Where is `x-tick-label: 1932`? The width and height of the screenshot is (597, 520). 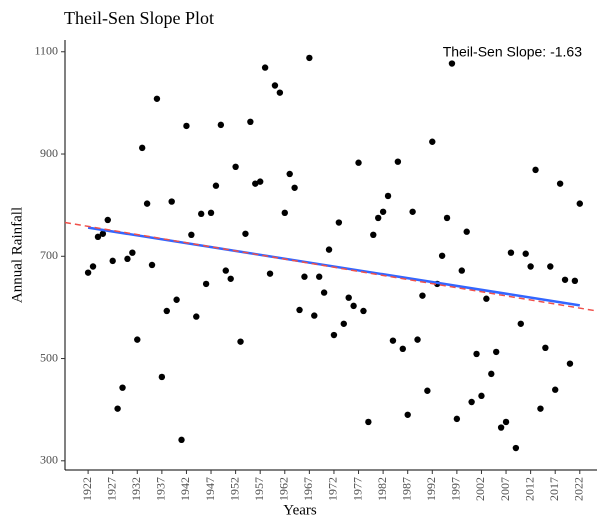 x-tick-label: 1932 is located at coordinates (136, 489).